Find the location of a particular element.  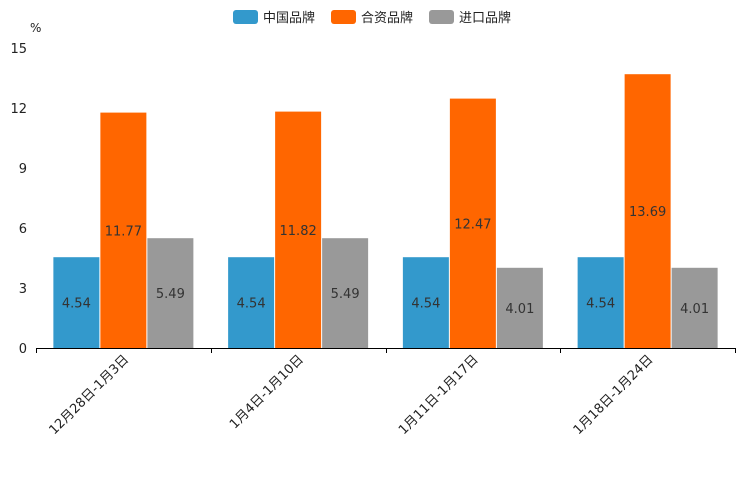

bar-series1-cat2 is located at coordinates (472, 223).